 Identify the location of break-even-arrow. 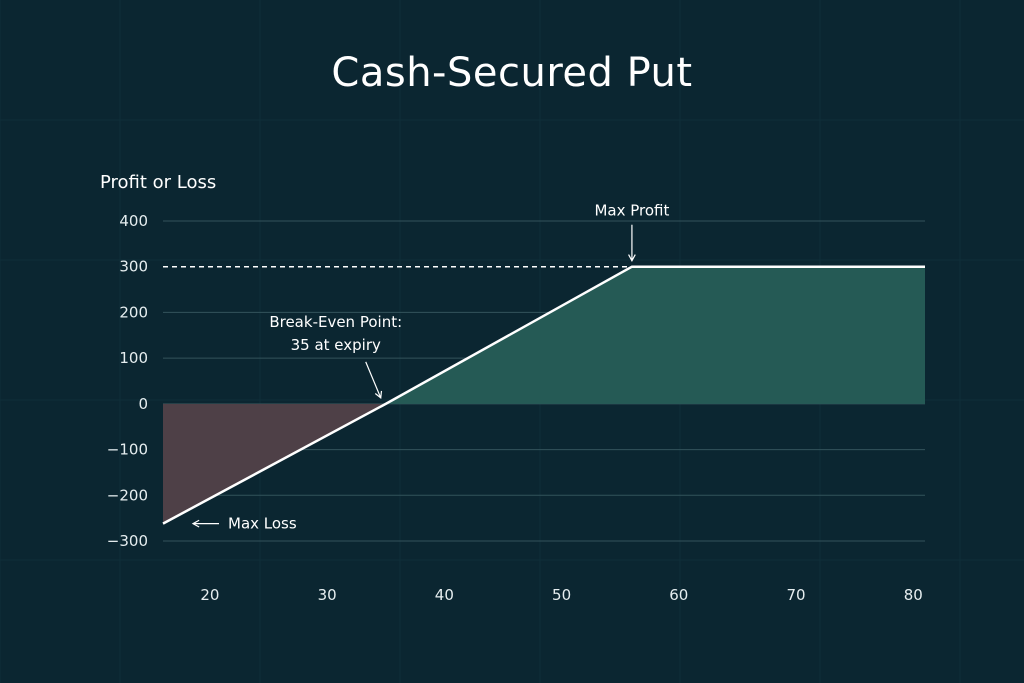
(373, 380).